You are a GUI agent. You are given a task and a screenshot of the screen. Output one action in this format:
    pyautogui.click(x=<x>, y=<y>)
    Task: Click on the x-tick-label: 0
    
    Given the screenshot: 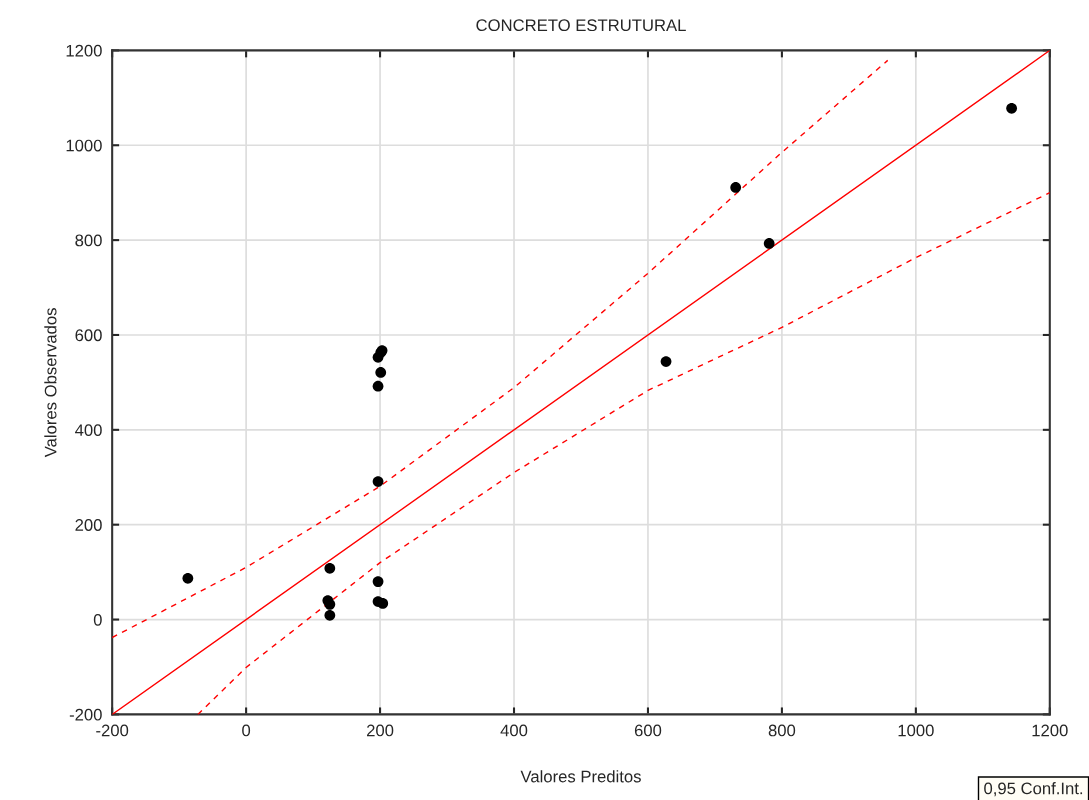 What is the action you would take?
    pyautogui.click(x=246, y=730)
    